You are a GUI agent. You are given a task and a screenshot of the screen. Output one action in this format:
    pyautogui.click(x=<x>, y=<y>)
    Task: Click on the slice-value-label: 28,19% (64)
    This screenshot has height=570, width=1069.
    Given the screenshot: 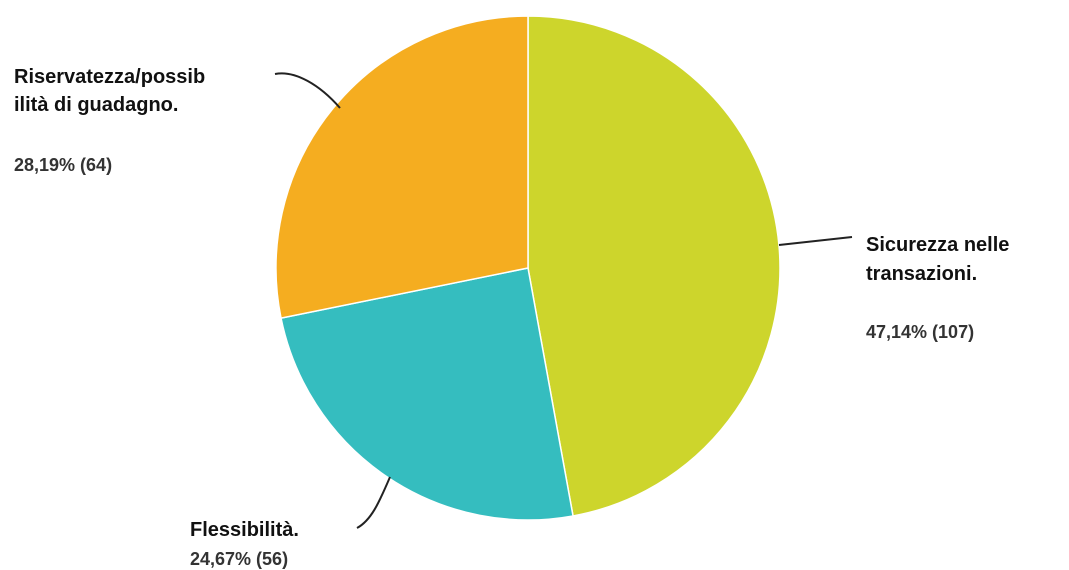 What is the action you would take?
    pyautogui.click(x=63, y=165)
    